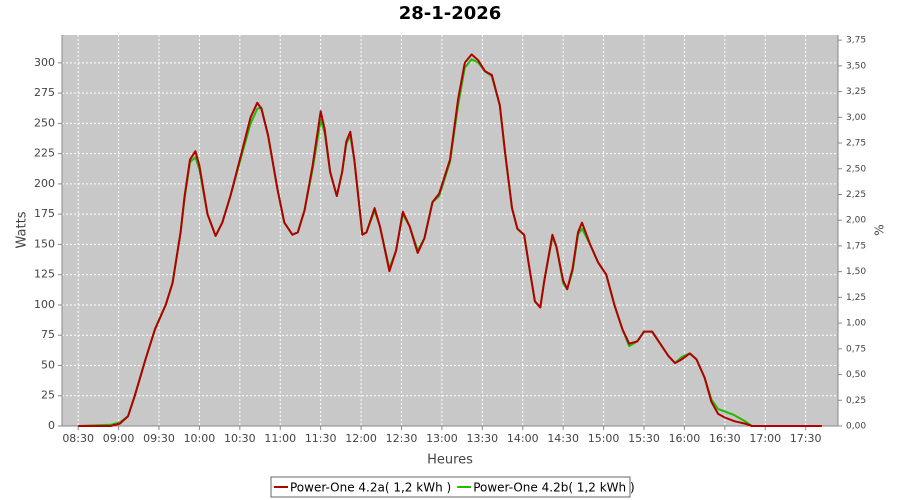  What do you see at coordinates (856, 66) in the screenshot?
I see `y2-tick-label: 3,50` at bounding box center [856, 66].